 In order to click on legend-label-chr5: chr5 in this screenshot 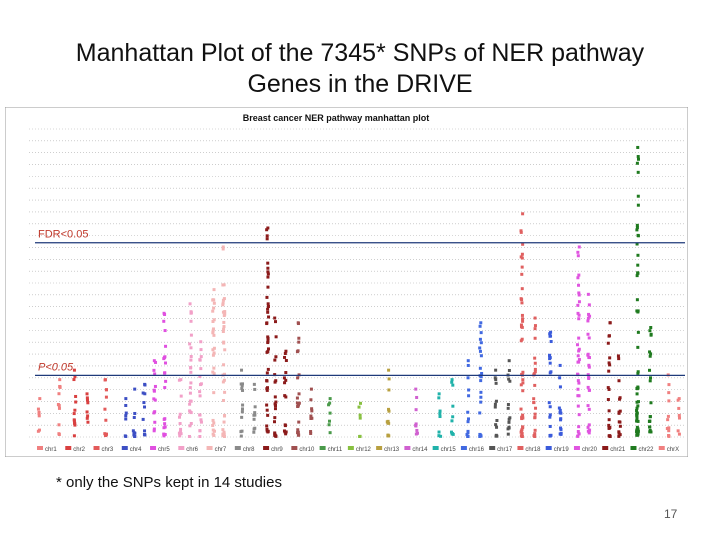, I will do `click(164, 450)`.